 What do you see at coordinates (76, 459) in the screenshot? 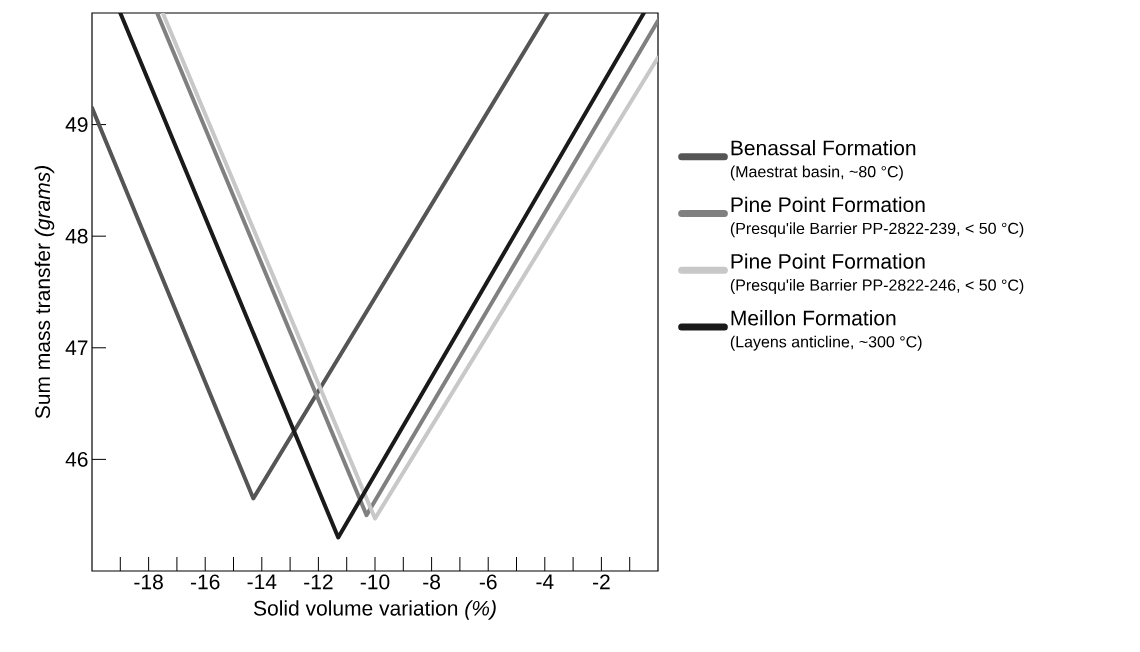
I see `y-tick-label: 46` at bounding box center [76, 459].